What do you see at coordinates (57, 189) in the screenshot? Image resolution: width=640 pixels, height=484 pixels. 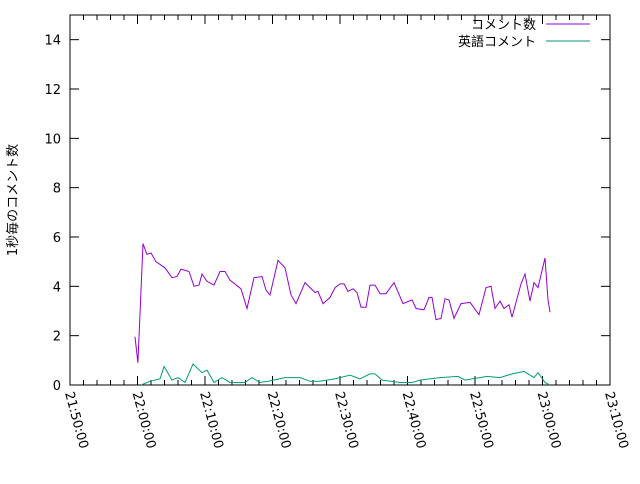 I see `y-tick-label: 8` at bounding box center [57, 189].